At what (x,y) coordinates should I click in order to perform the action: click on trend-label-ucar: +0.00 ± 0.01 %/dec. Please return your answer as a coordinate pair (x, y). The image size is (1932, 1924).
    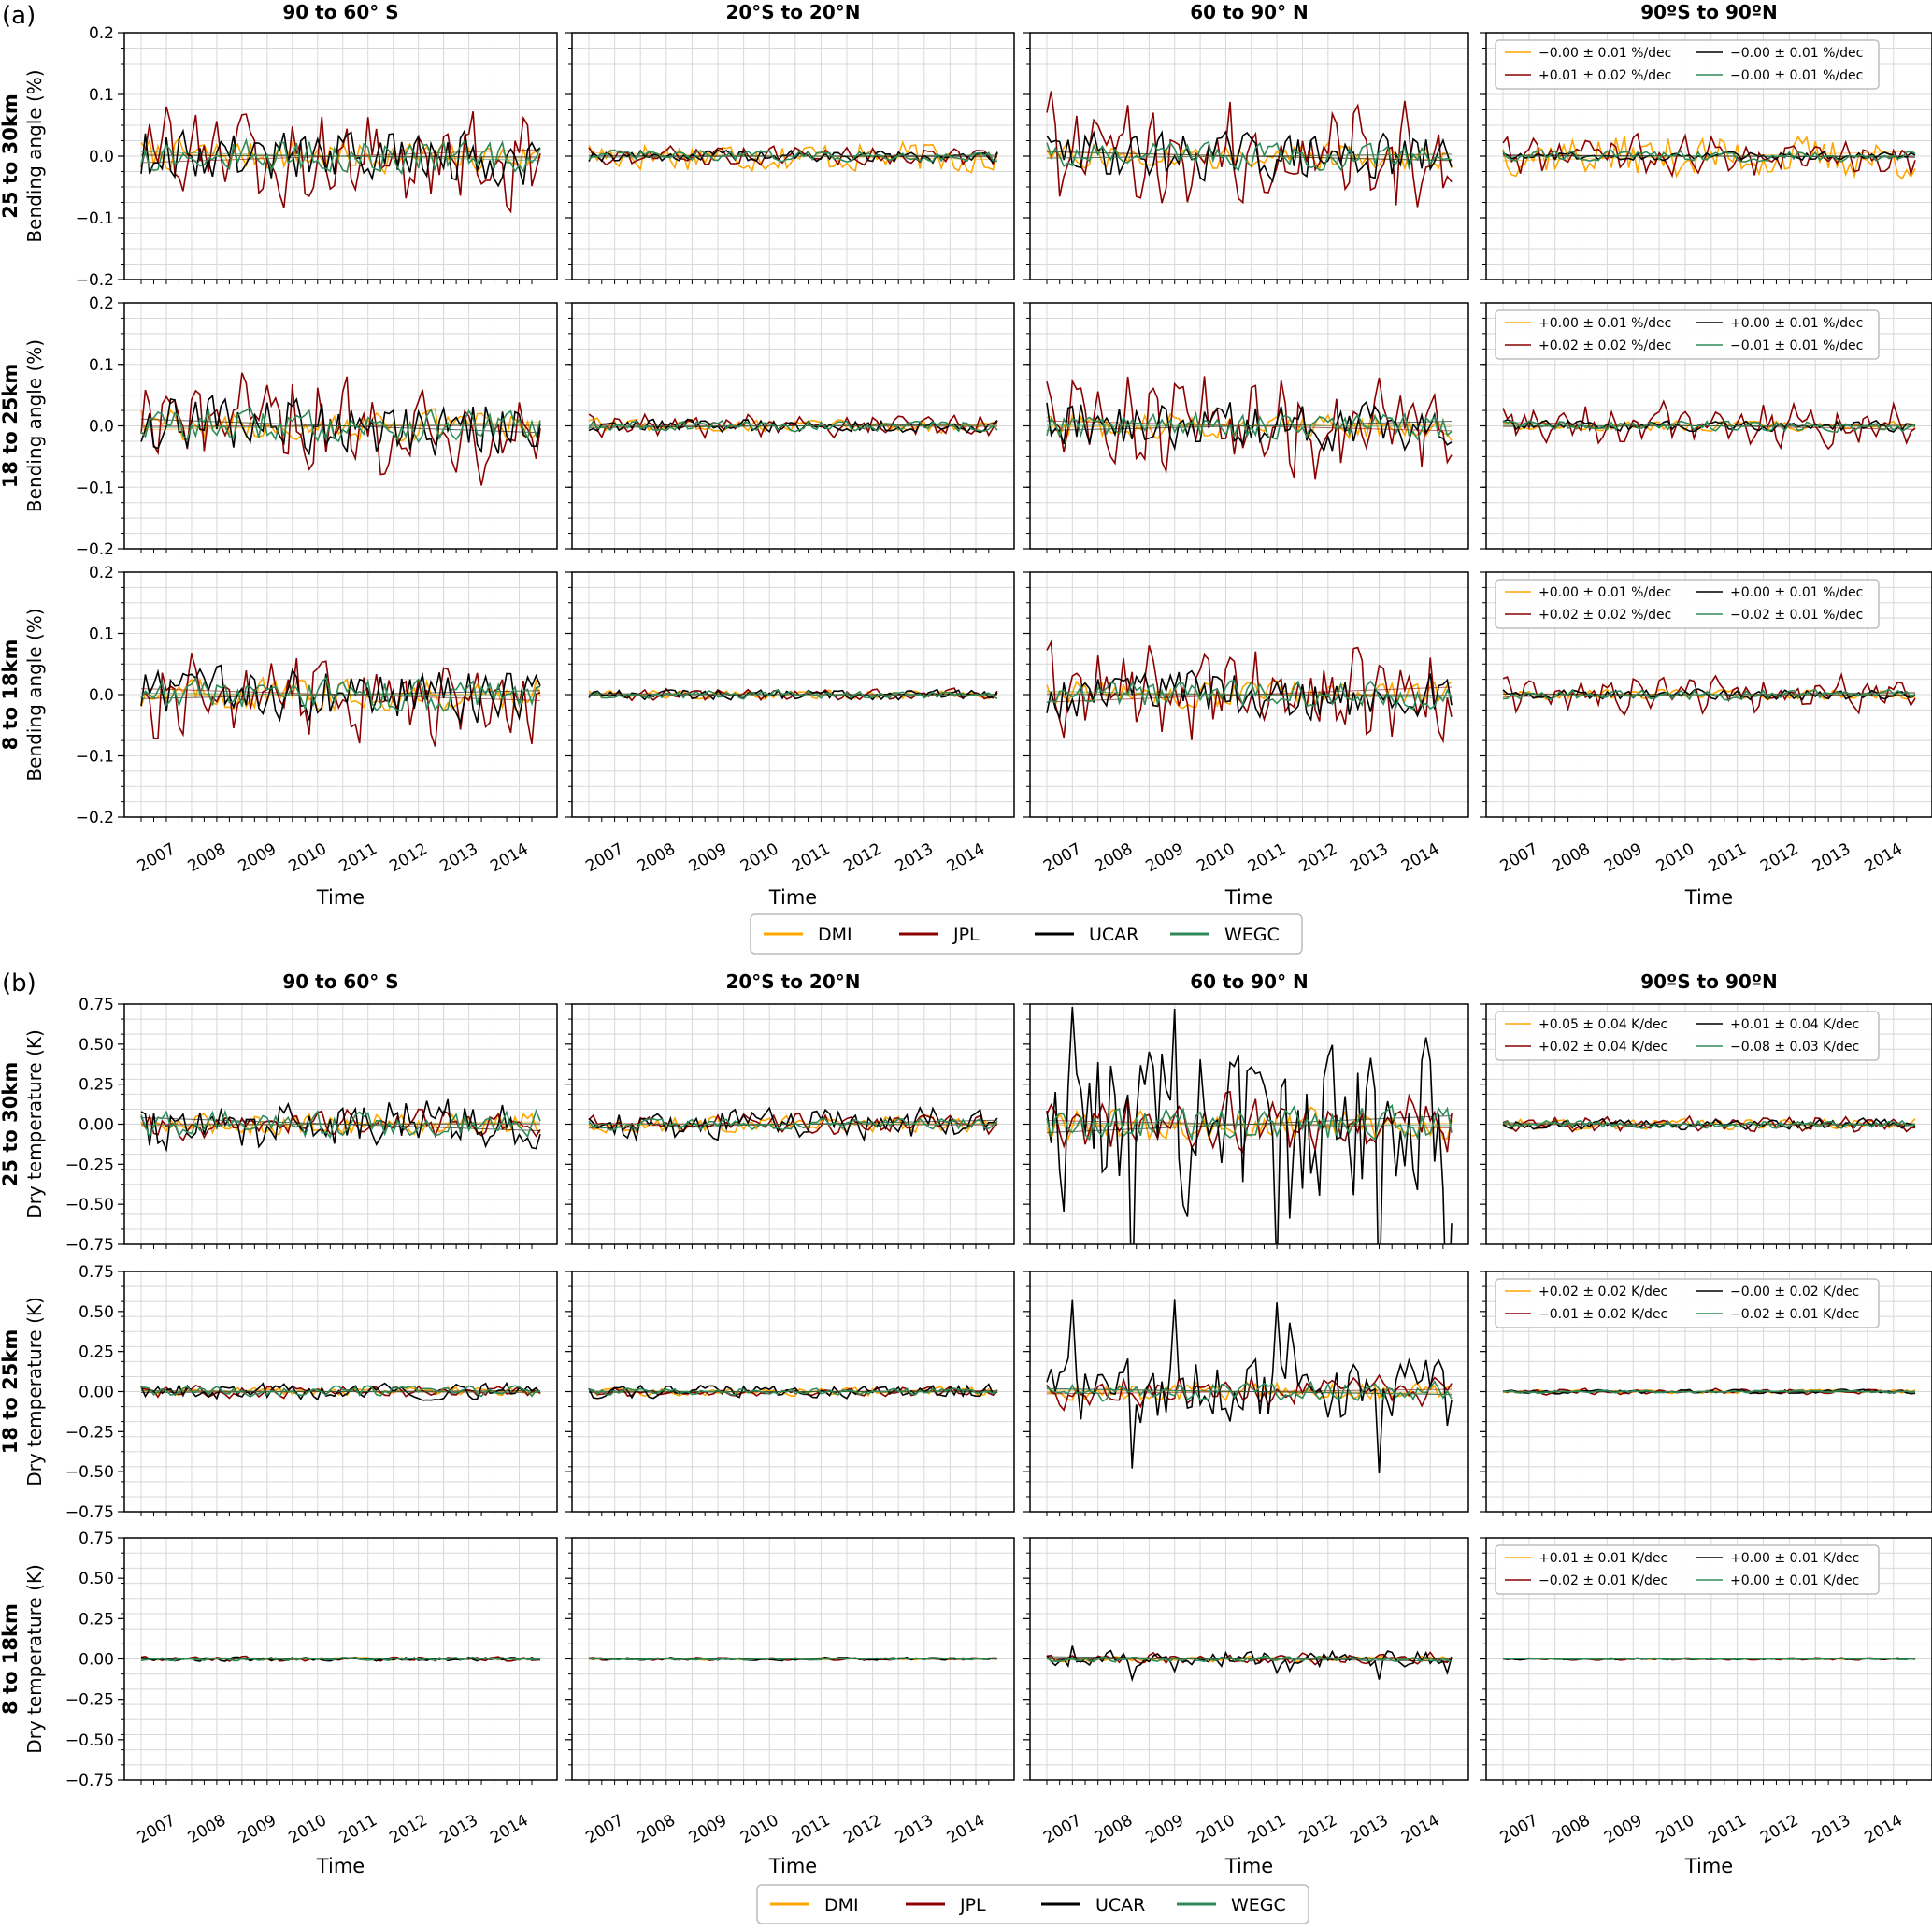
    Looking at the image, I should click on (1796, 323).